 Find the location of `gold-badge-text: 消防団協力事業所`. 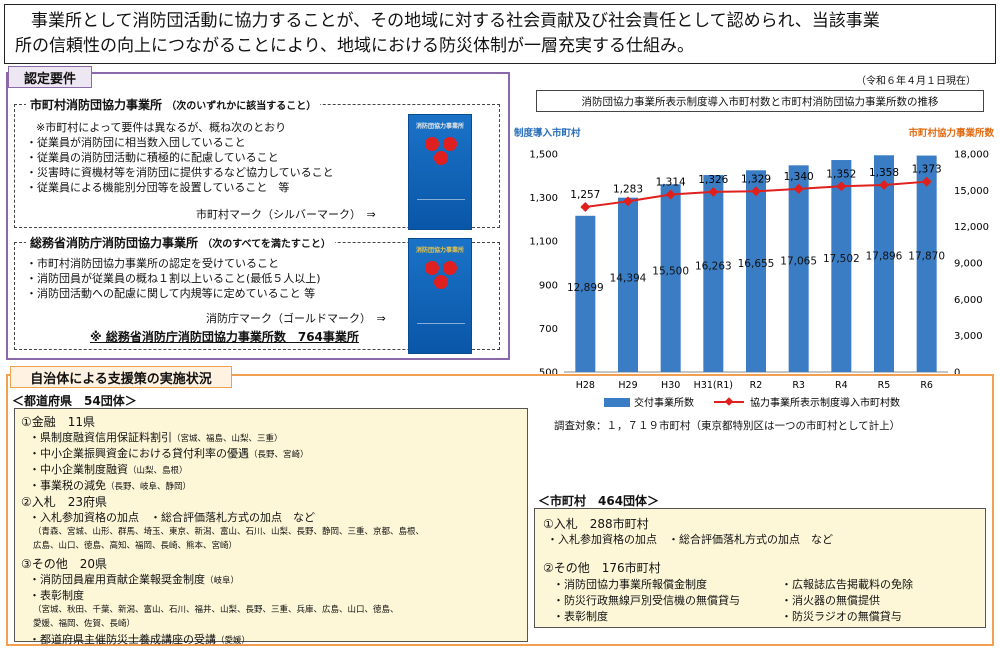

gold-badge-text: 消防団協力事業所 is located at coordinates (439, 250).